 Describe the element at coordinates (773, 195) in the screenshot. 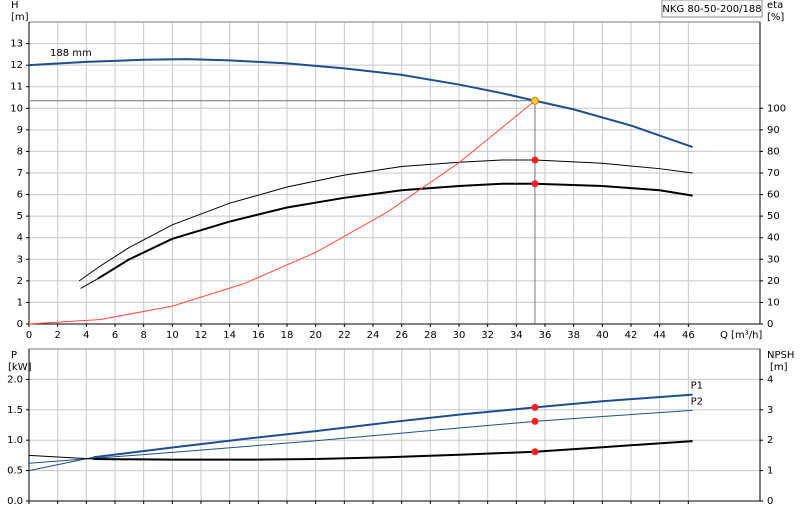

I see `y2-tick-label: 60` at that location.